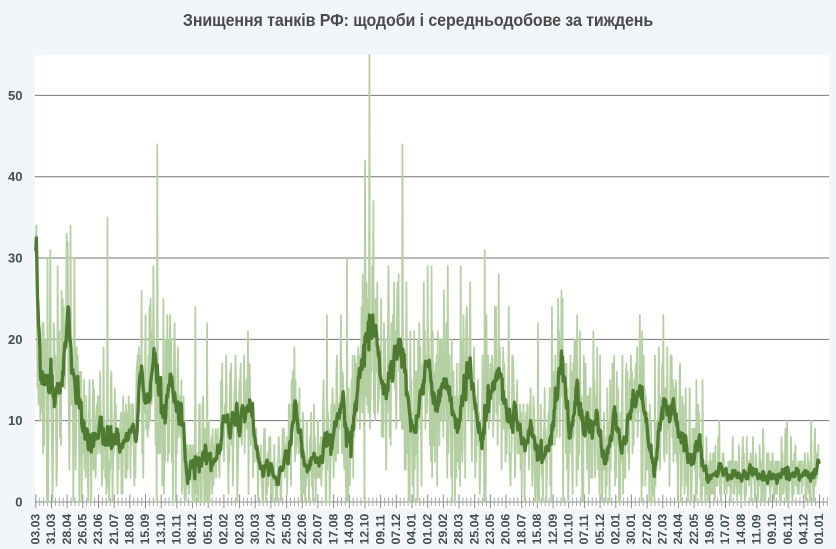 This screenshot has width=836, height=549. What do you see at coordinates (584, 529) in the screenshot?
I see `x-tick-label: 07.11` at bounding box center [584, 529].